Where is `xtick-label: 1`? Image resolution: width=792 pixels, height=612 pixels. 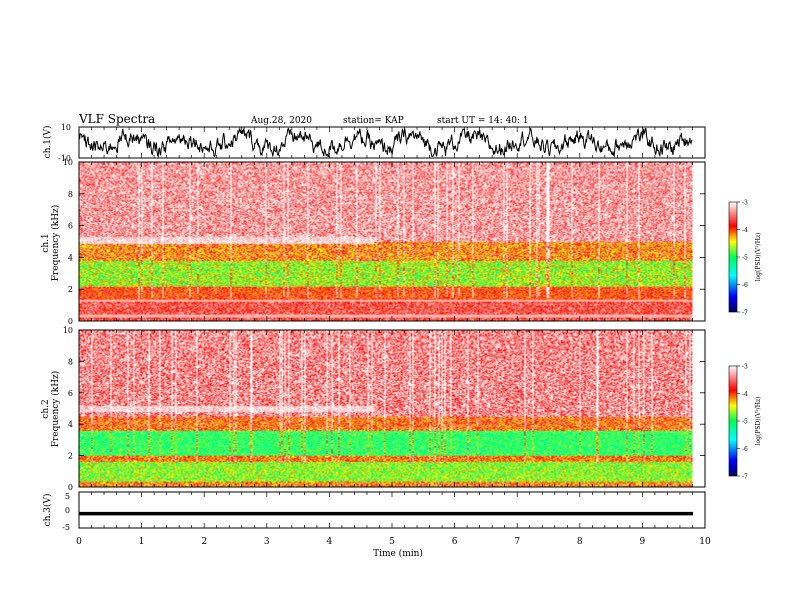 xtick-label: 1 is located at coordinates (142, 542).